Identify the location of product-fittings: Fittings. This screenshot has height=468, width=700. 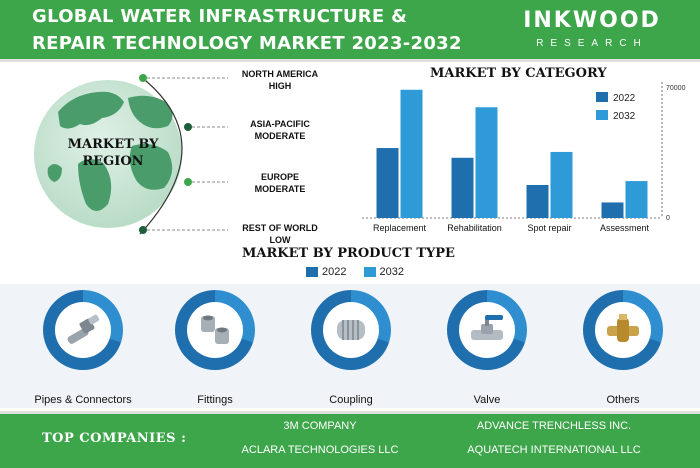
(215, 350).